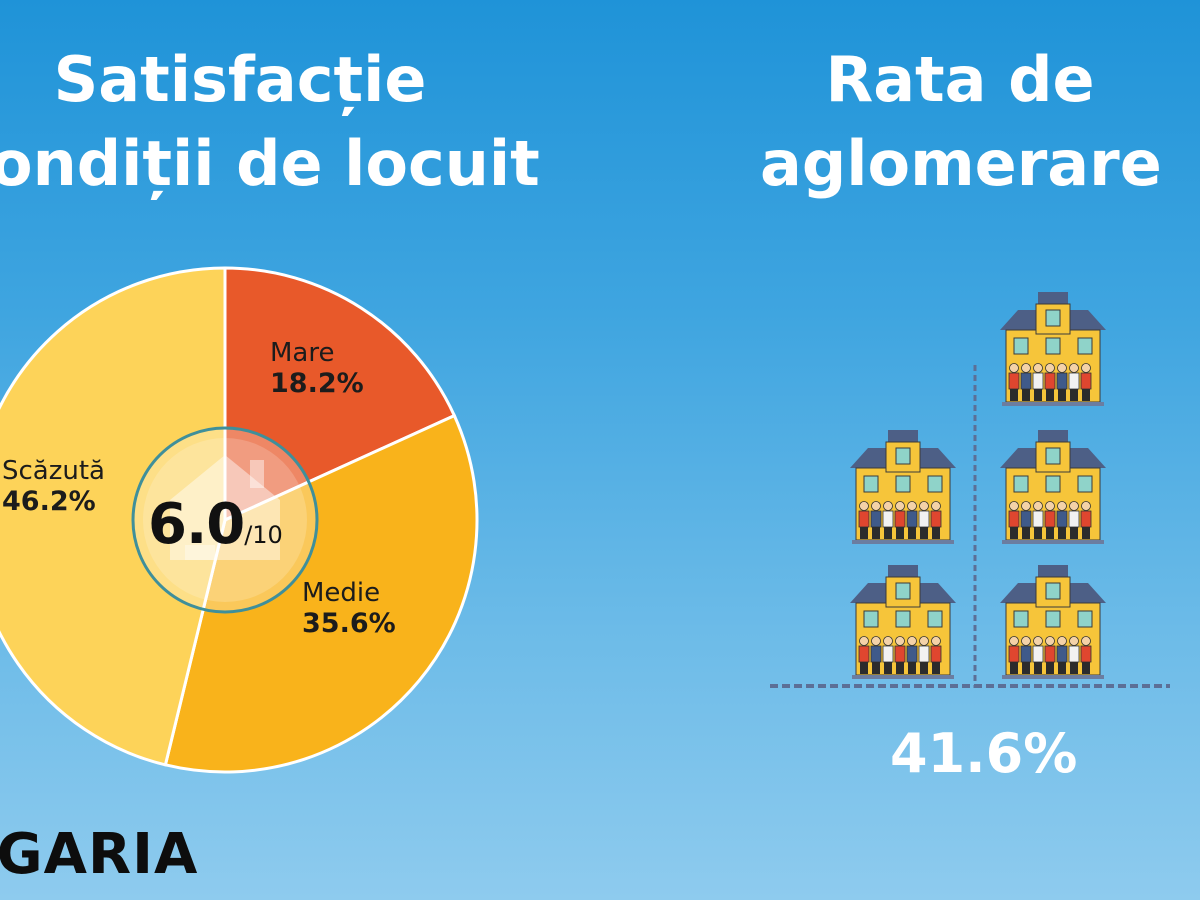  What do you see at coordinates (341, 593) in the screenshot?
I see `pie-label-medie-name: Medie` at bounding box center [341, 593].